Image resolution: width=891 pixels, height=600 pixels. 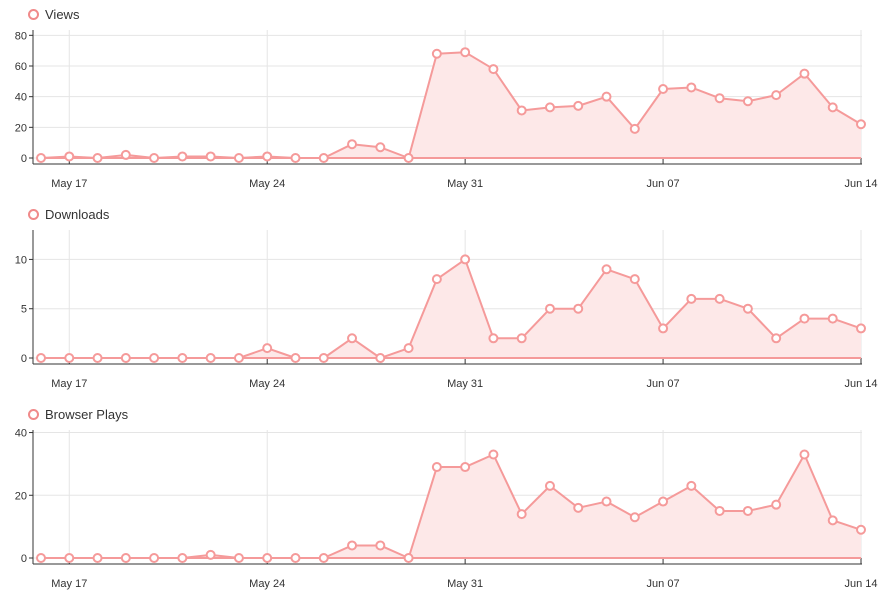 What do you see at coordinates (21, 128) in the screenshot?
I see `views-y-tick-label: 20` at bounding box center [21, 128].